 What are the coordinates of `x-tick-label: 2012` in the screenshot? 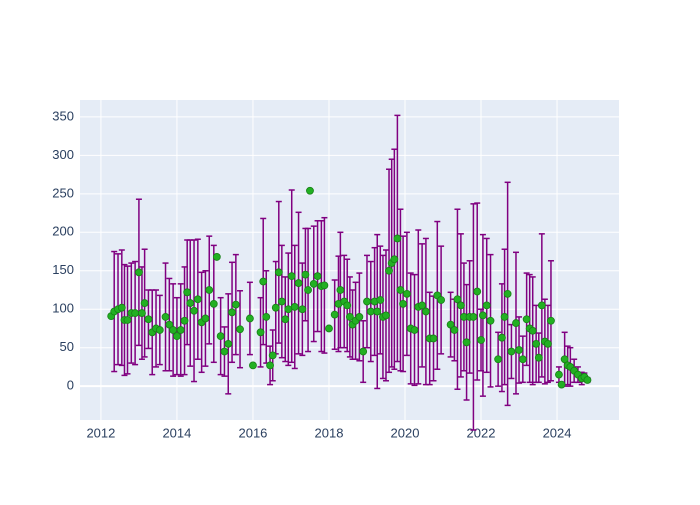 It's located at (100, 432).